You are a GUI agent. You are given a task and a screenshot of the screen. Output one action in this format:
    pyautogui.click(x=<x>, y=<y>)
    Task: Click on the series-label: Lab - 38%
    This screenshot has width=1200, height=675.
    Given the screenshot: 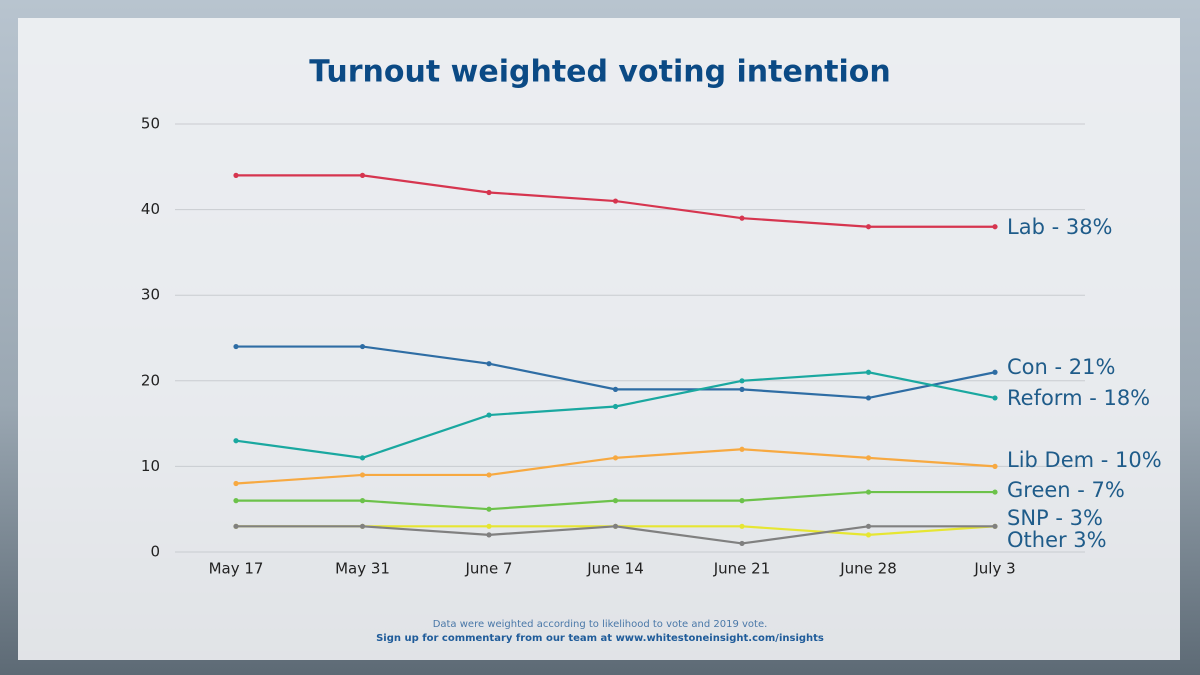 What is the action you would take?
    pyautogui.click(x=1060, y=227)
    